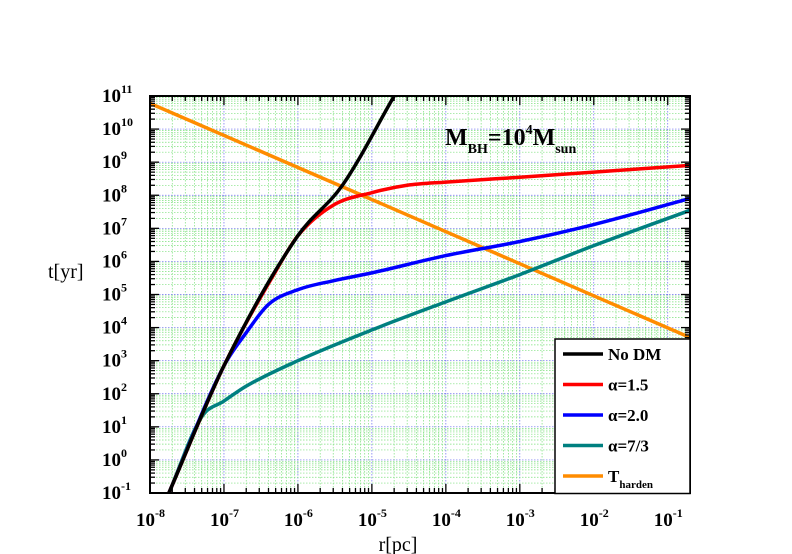 Image resolution: width=792 pixels, height=554 pixels. I want to click on y-tick-label: 10⁹, so click(114, 160).